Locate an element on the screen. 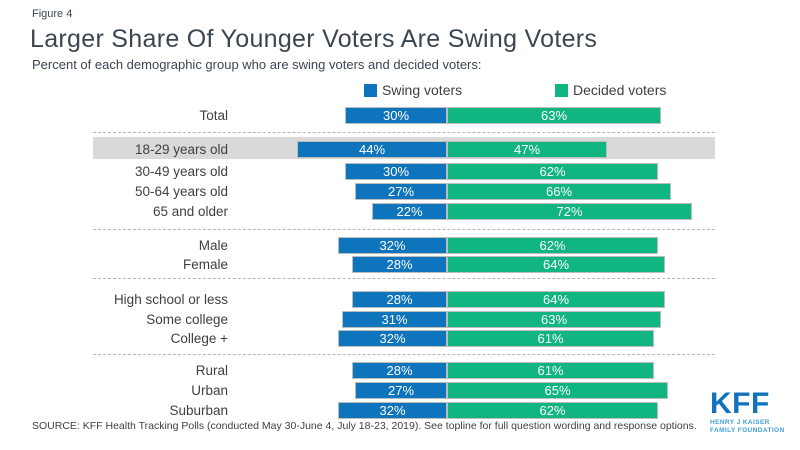 The width and height of the screenshot is (800, 450). swing-voters-swatch is located at coordinates (370, 90).